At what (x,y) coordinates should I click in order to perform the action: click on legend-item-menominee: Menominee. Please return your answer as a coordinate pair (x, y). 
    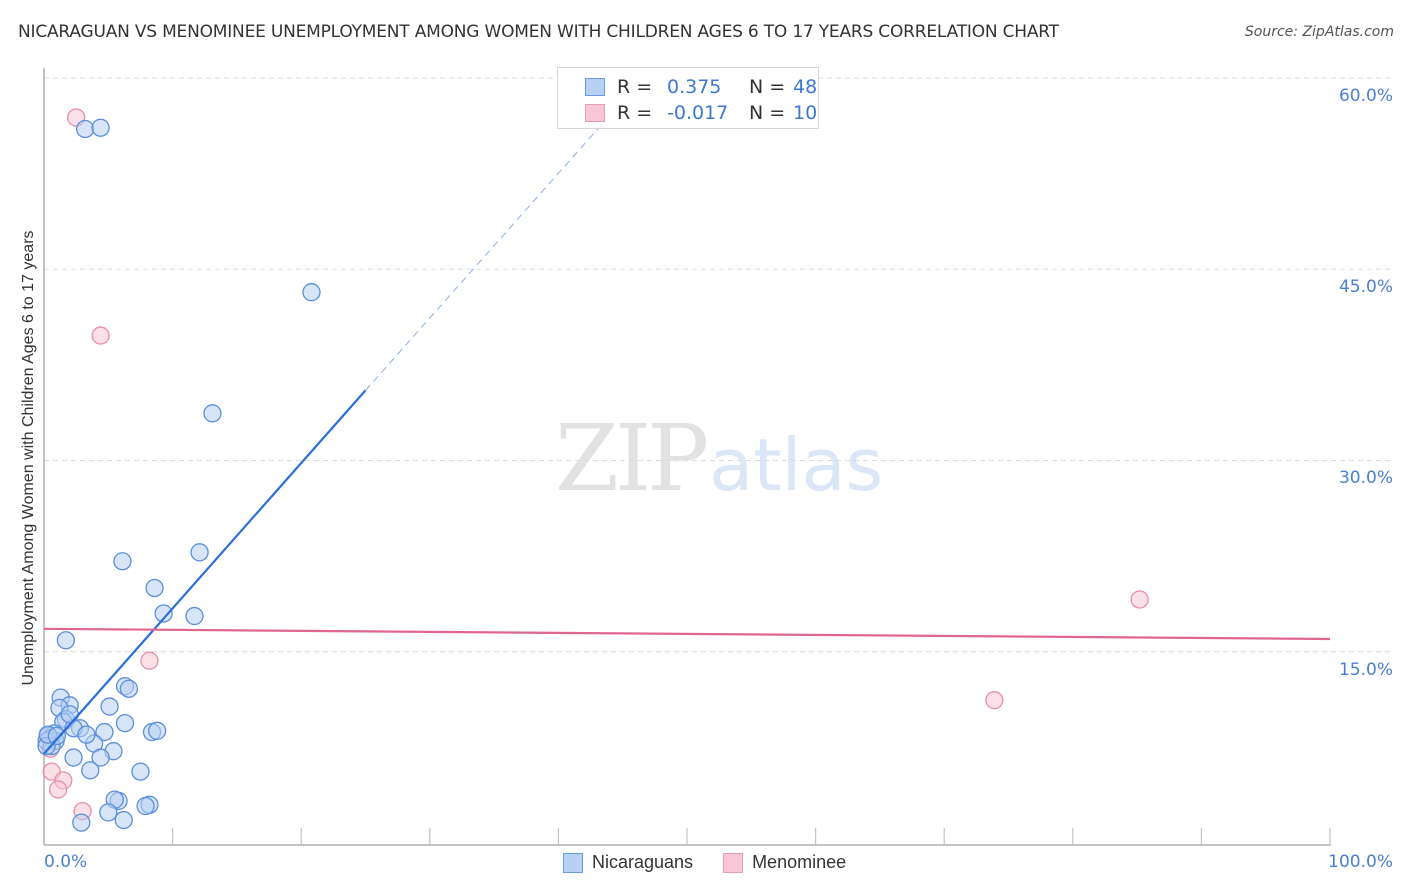
    Looking at the image, I should click on (784, 862).